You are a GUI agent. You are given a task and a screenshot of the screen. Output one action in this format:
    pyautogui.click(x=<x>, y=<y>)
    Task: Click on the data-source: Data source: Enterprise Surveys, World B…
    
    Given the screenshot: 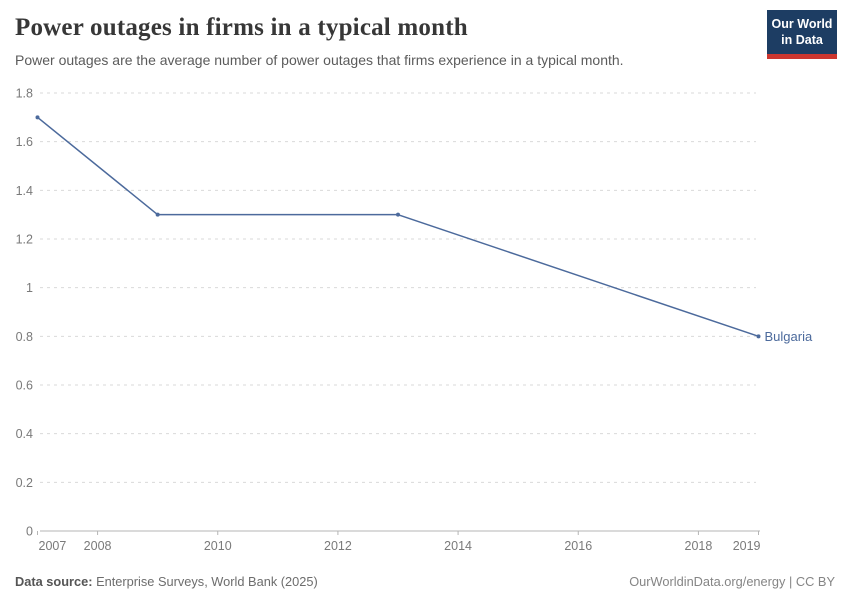 What is the action you would take?
    pyautogui.click(x=166, y=581)
    